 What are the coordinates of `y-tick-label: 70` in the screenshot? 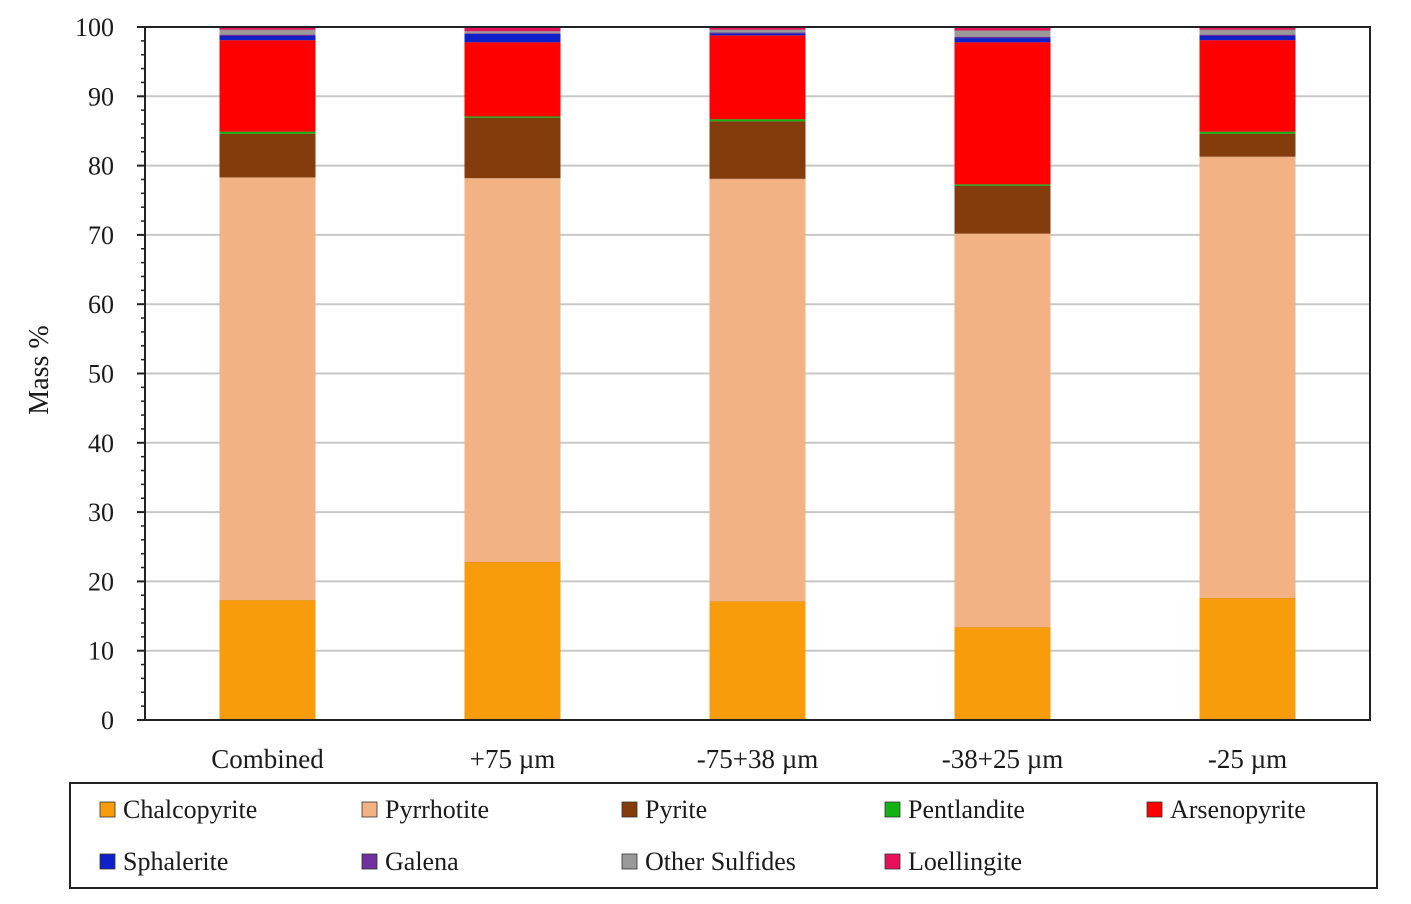 It's located at (101, 235).